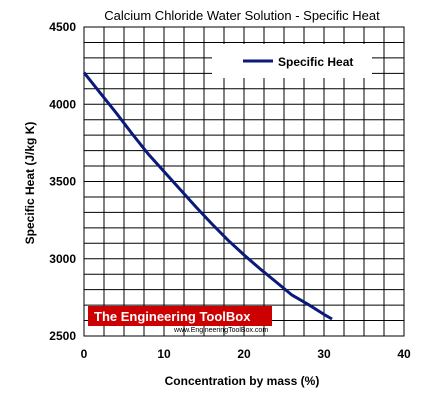 The width and height of the screenshot is (430, 411). What do you see at coordinates (62, 104) in the screenshot?
I see `y-tick-label: 4000` at bounding box center [62, 104].